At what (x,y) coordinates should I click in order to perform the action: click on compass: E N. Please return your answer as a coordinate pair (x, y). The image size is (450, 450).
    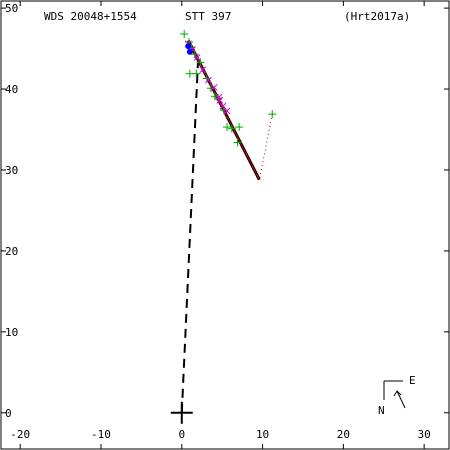
    Looking at the image, I should click on (397, 395).